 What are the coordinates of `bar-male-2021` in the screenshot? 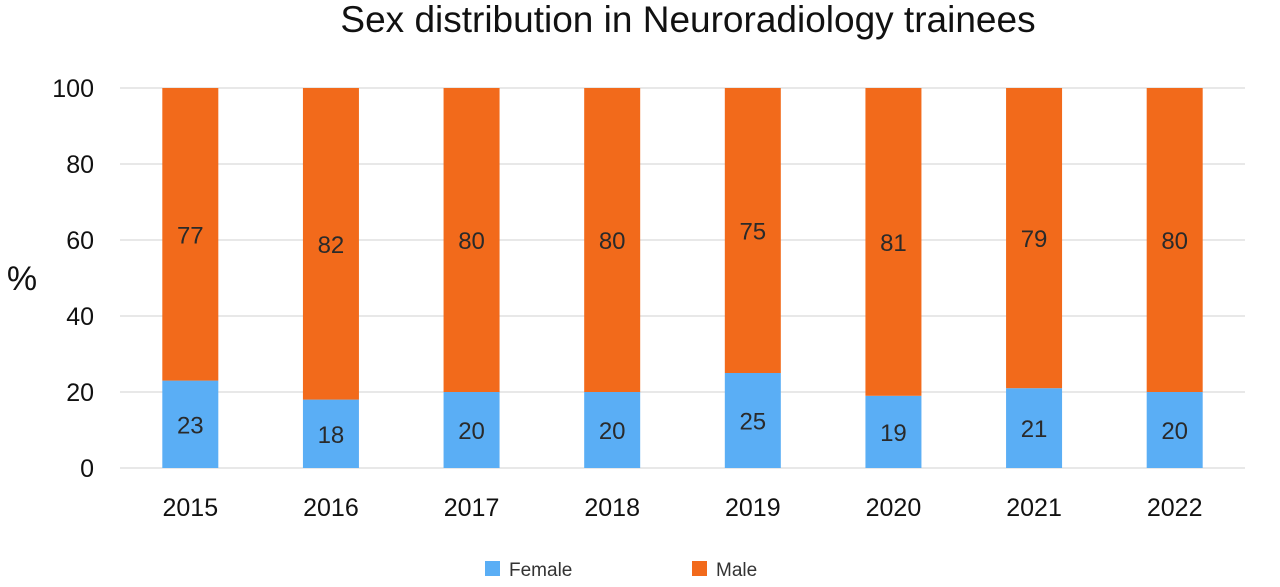 It's located at (1034, 238).